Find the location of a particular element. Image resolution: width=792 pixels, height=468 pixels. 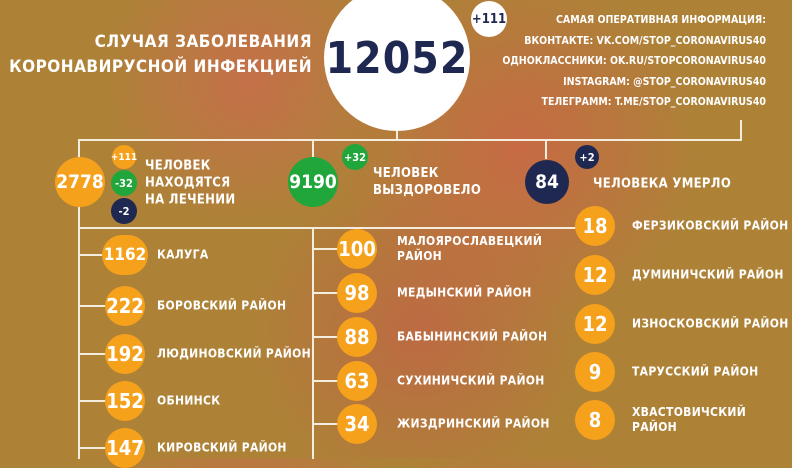

district-count: 152 is located at coordinates (125, 401).